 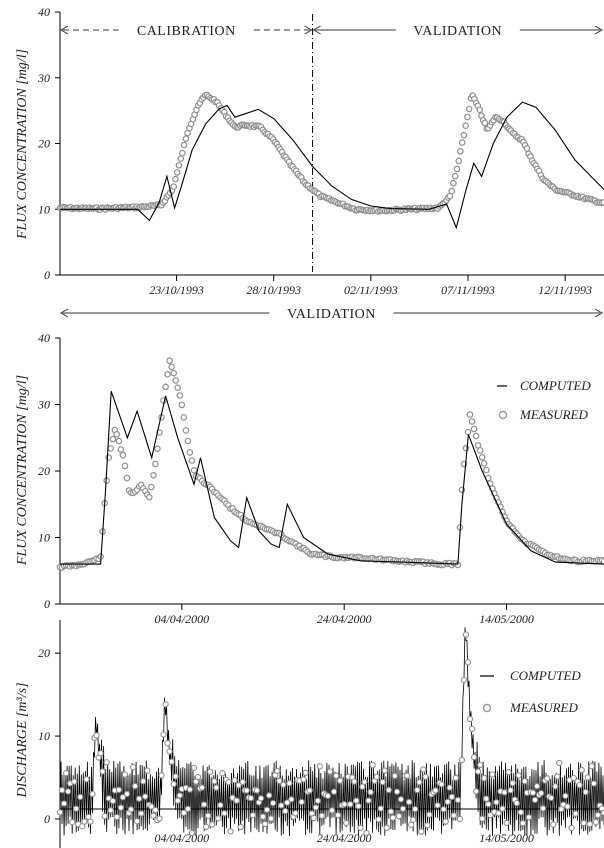 I want to click on x-tick-label: 14/05/2000, so click(x=506, y=619).